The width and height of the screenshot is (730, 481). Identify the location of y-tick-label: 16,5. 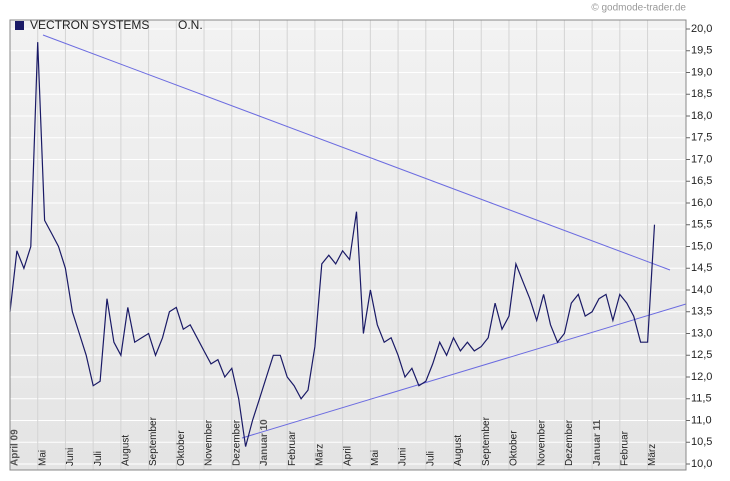
(701, 181).